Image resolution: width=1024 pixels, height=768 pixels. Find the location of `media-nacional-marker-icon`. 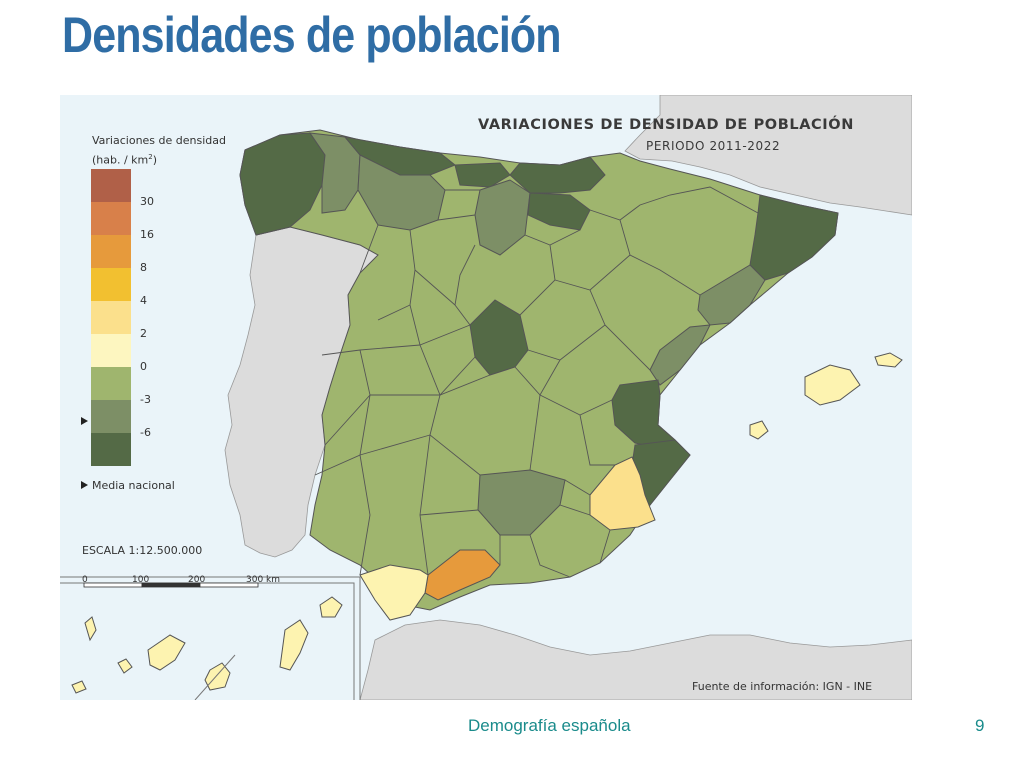

media-nacional-marker-icon is located at coordinates (84, 485).